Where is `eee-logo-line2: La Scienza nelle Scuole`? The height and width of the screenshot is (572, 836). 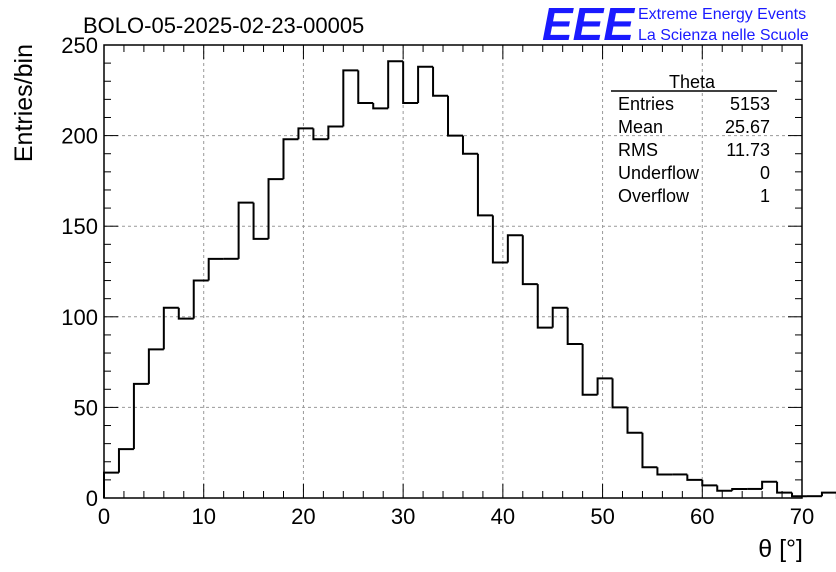
eee-logo-line2: La Scienza nelle Scuole is located at coordinates (723, 35).